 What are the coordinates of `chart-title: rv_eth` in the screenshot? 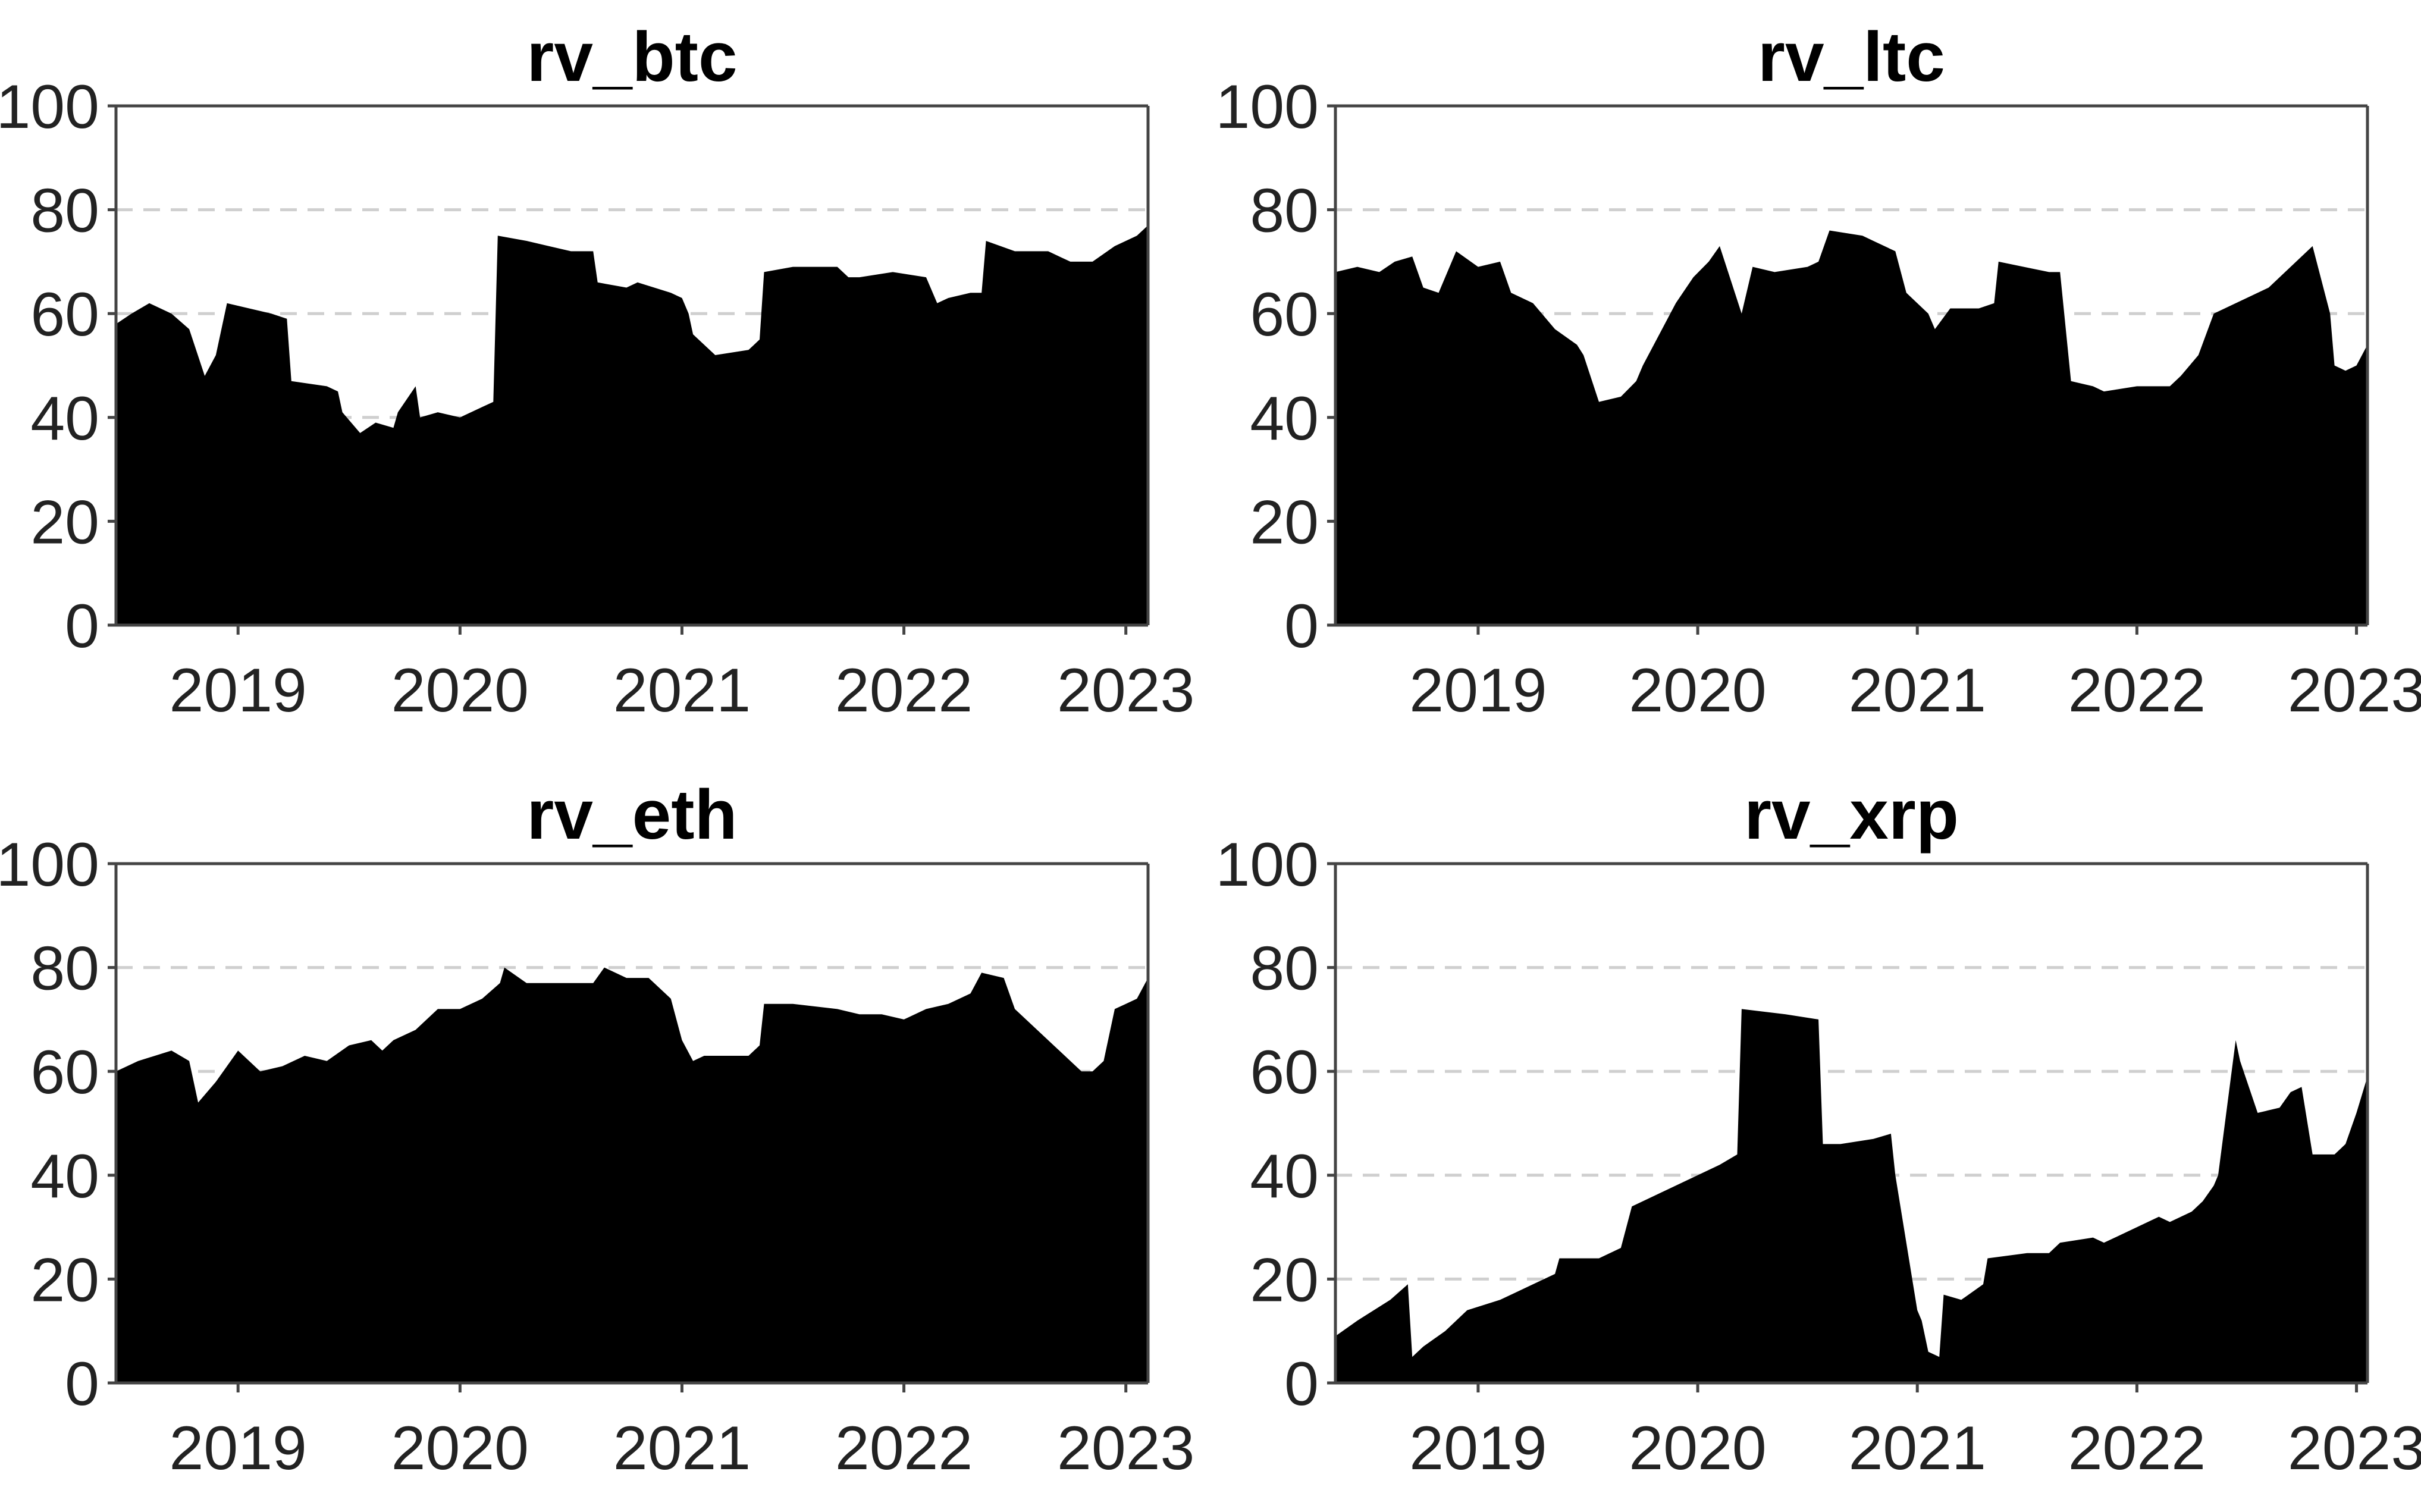 It's located at (632, 815).